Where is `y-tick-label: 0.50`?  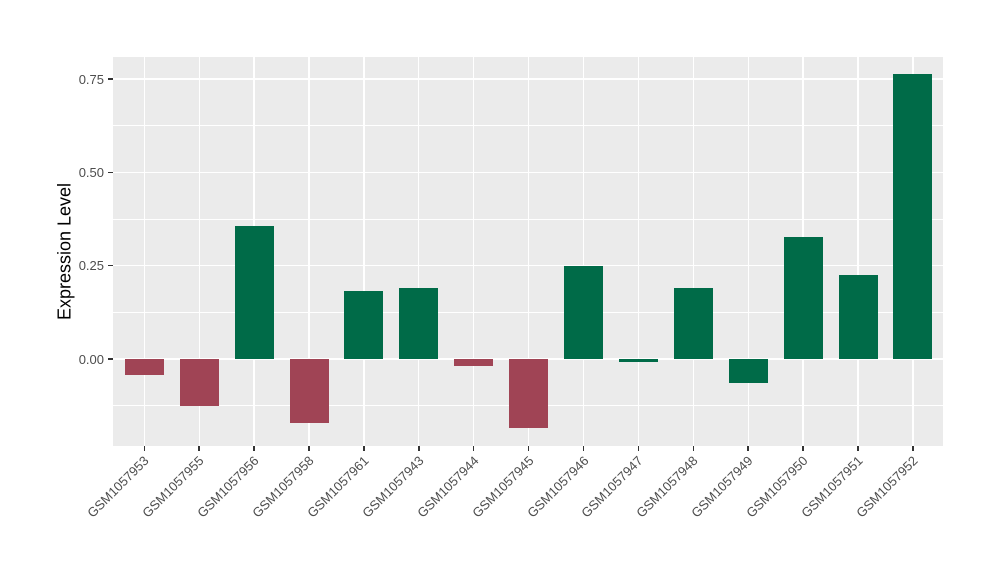 y-tick-label: 0.50 is located at coordinates (91, 172).